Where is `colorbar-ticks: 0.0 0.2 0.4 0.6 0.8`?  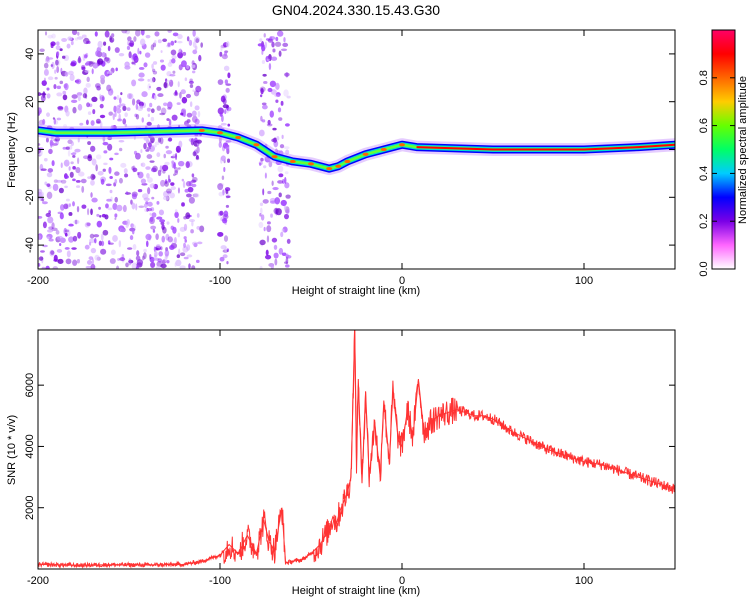
colorbar-ticks: 0.0 0.2 0.4 0.6 0.8 is located at coordinates (716, 173).